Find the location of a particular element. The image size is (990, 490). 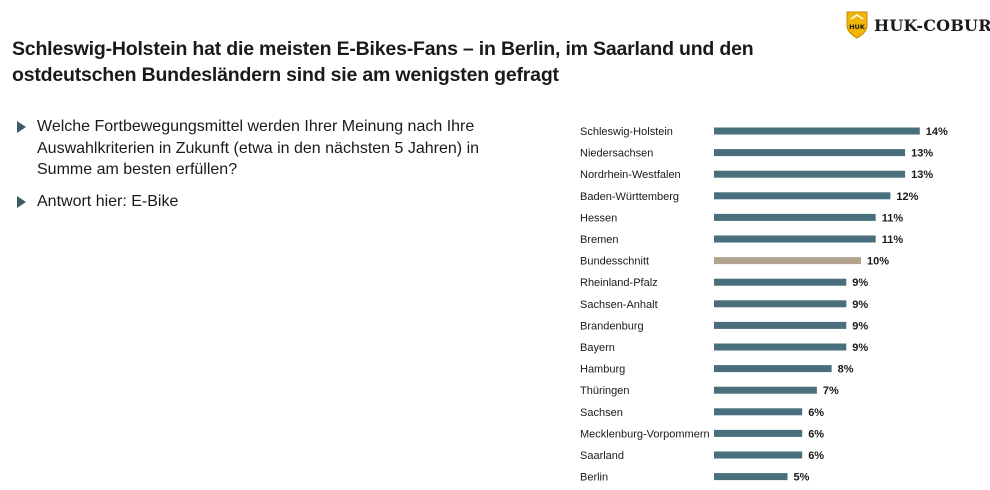

category-label: Bundesschnitt is located at coordinates (614, 262).